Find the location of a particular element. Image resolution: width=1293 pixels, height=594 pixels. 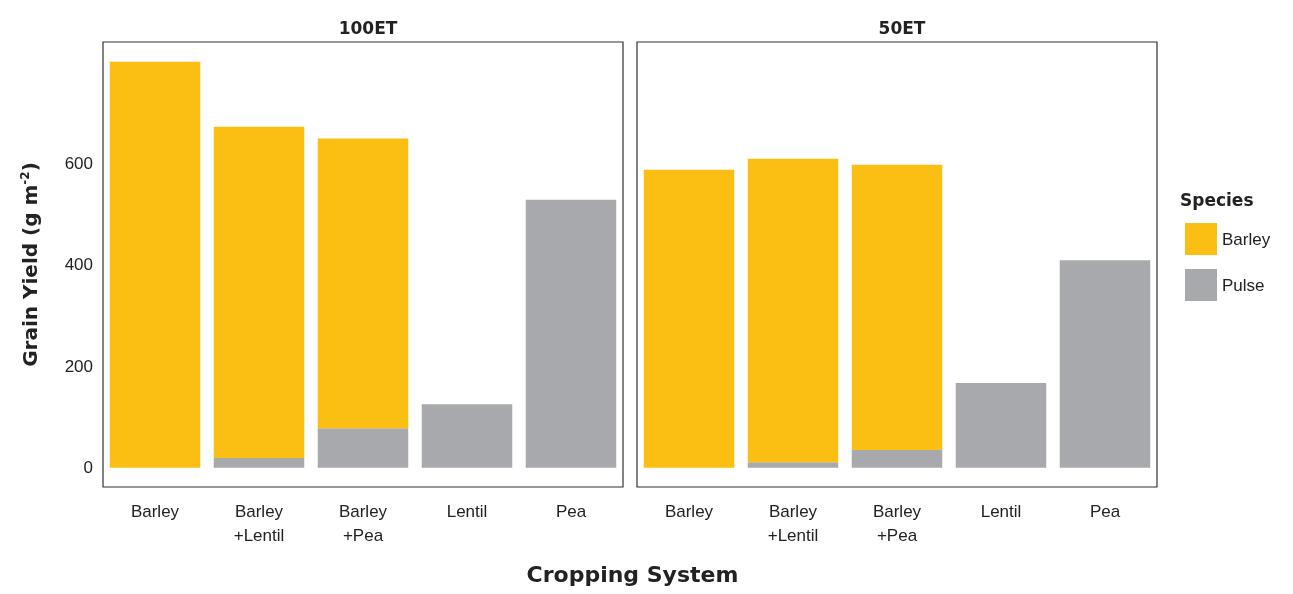

y-tick-label: 200 is located at coordinates (78, 366).